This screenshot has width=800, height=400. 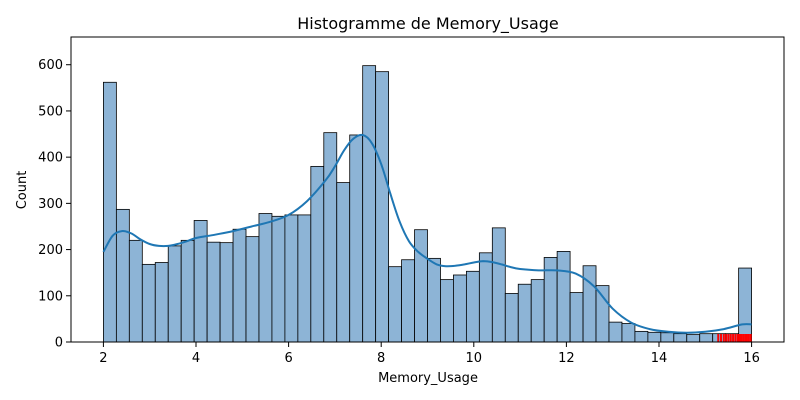 I want to click on rug-group, so click(x=734, y=338).